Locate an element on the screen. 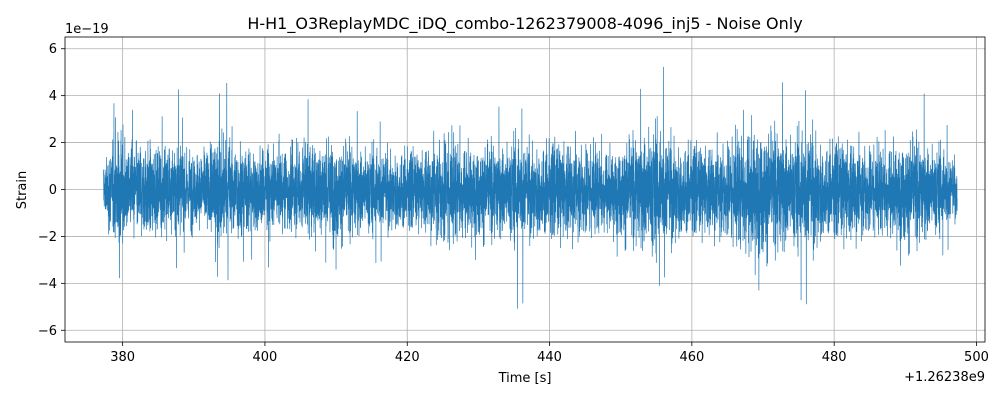 The height and width of the screenshot is (400, 1000). x-axis: 380 400 420 440 460 480 500 is located at coordinates (549, 353).